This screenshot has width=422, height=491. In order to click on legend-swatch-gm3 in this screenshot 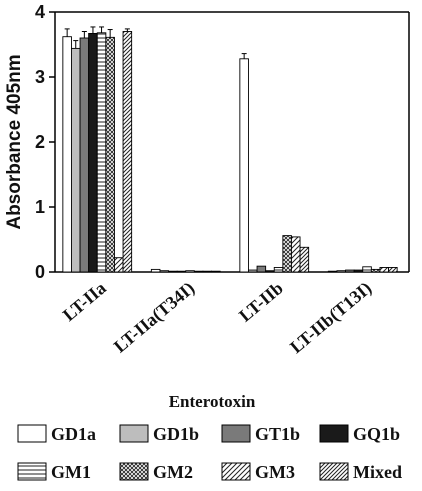, I will do `click(236, 471)`.